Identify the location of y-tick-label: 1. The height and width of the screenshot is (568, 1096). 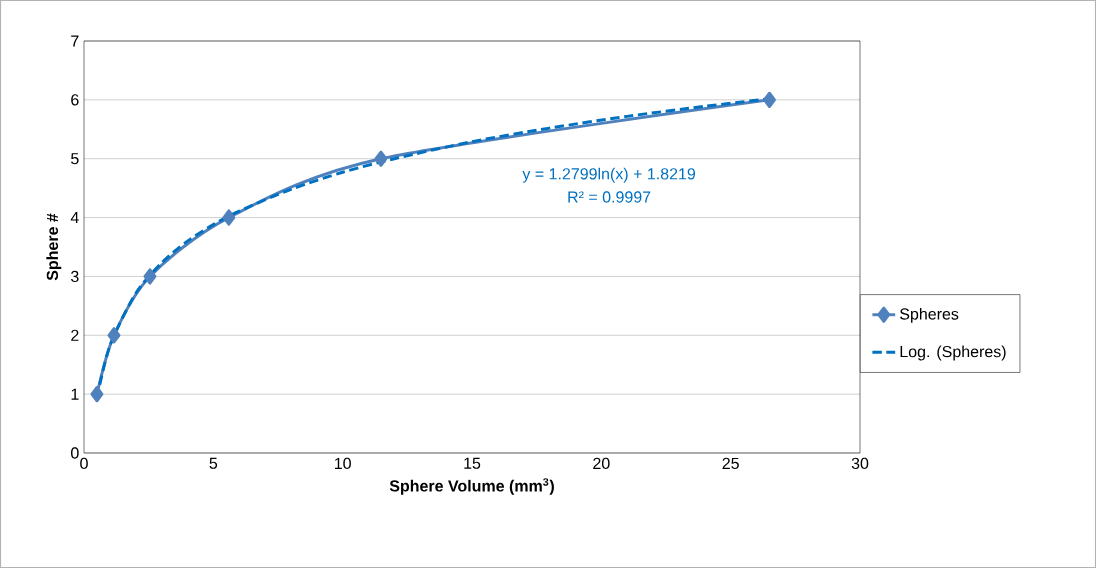
(75, 394).